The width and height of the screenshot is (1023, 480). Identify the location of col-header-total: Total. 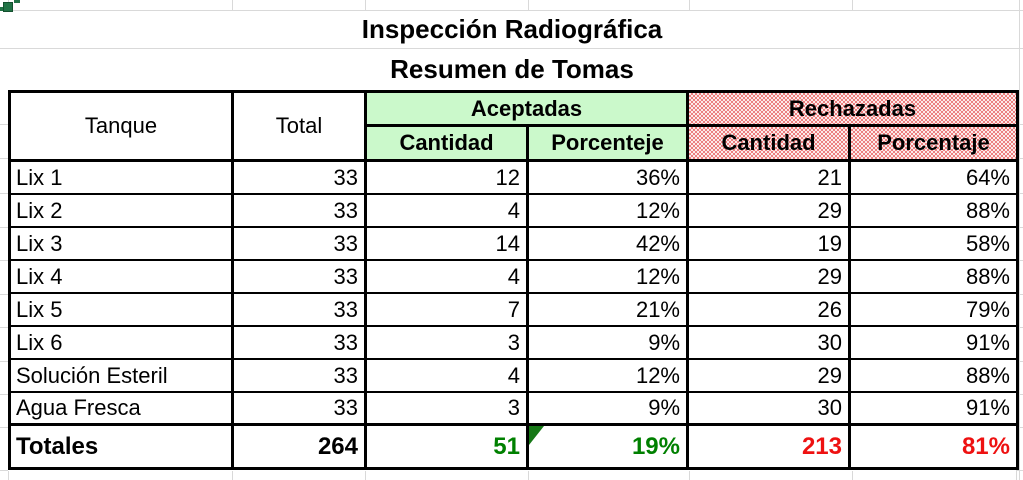
(300, 127).